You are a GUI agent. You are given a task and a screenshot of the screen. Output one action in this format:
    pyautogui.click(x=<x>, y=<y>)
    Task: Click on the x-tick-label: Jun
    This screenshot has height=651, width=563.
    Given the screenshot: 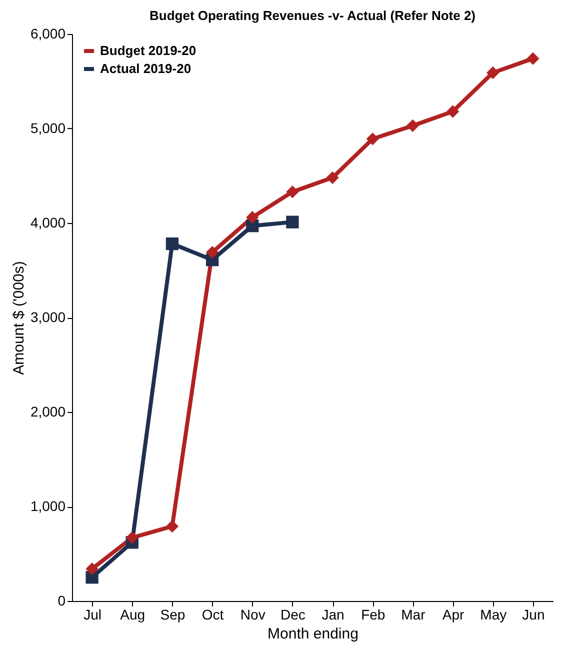 What is the action you would take?
    pyautogui.click(x=533, y=614)
    